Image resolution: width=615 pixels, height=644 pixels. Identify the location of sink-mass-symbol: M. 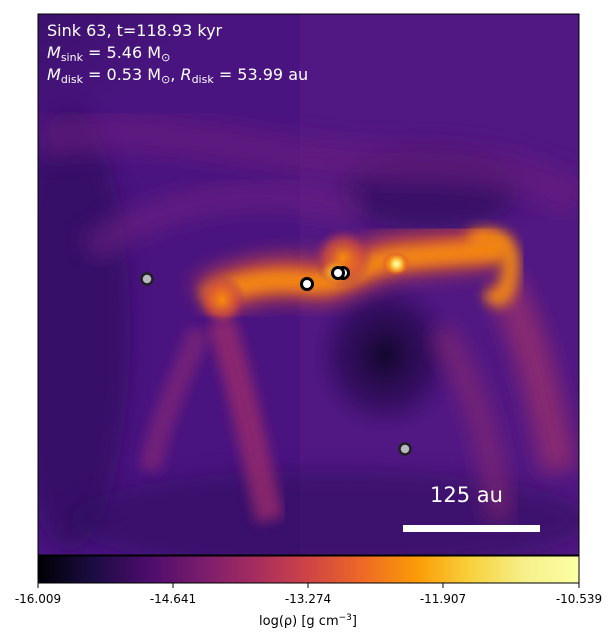
(54, 52).